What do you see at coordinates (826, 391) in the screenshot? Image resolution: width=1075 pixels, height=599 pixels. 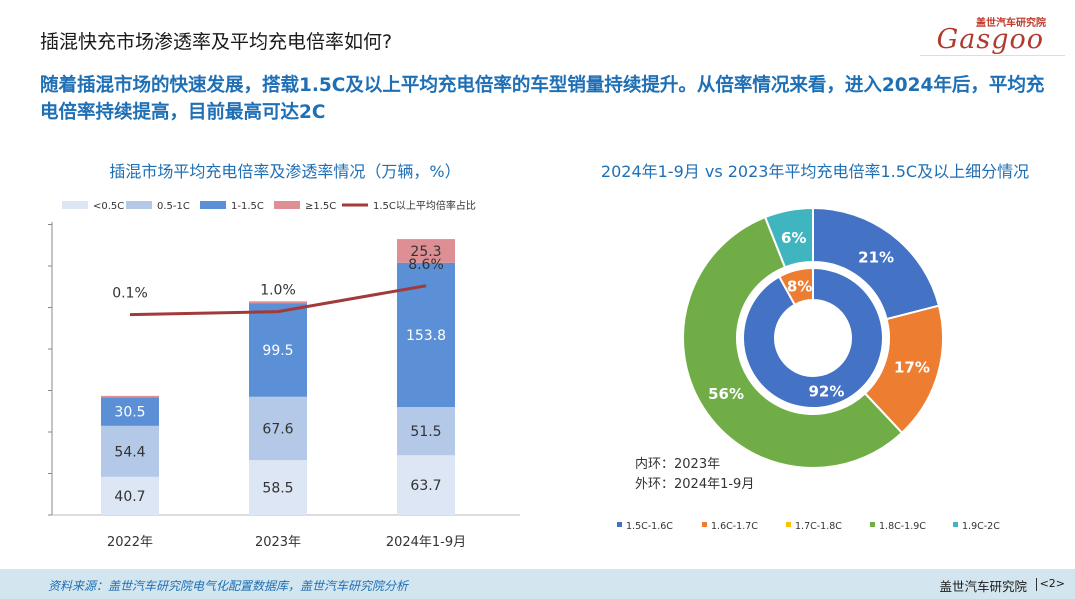 I see `inner-label-0: 92%` at bounding box center [826, 391].